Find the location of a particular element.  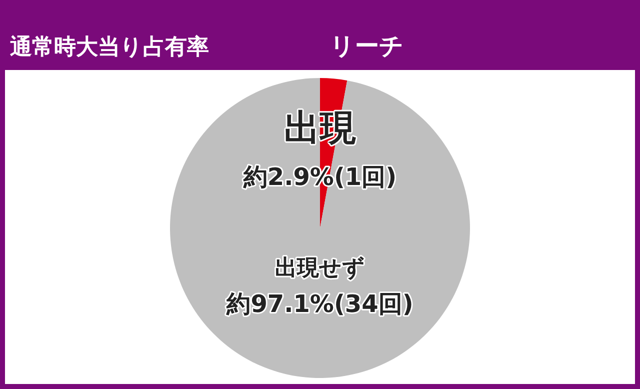

data-label: 約97.1%(34回) is located at coordinates (320, 304).